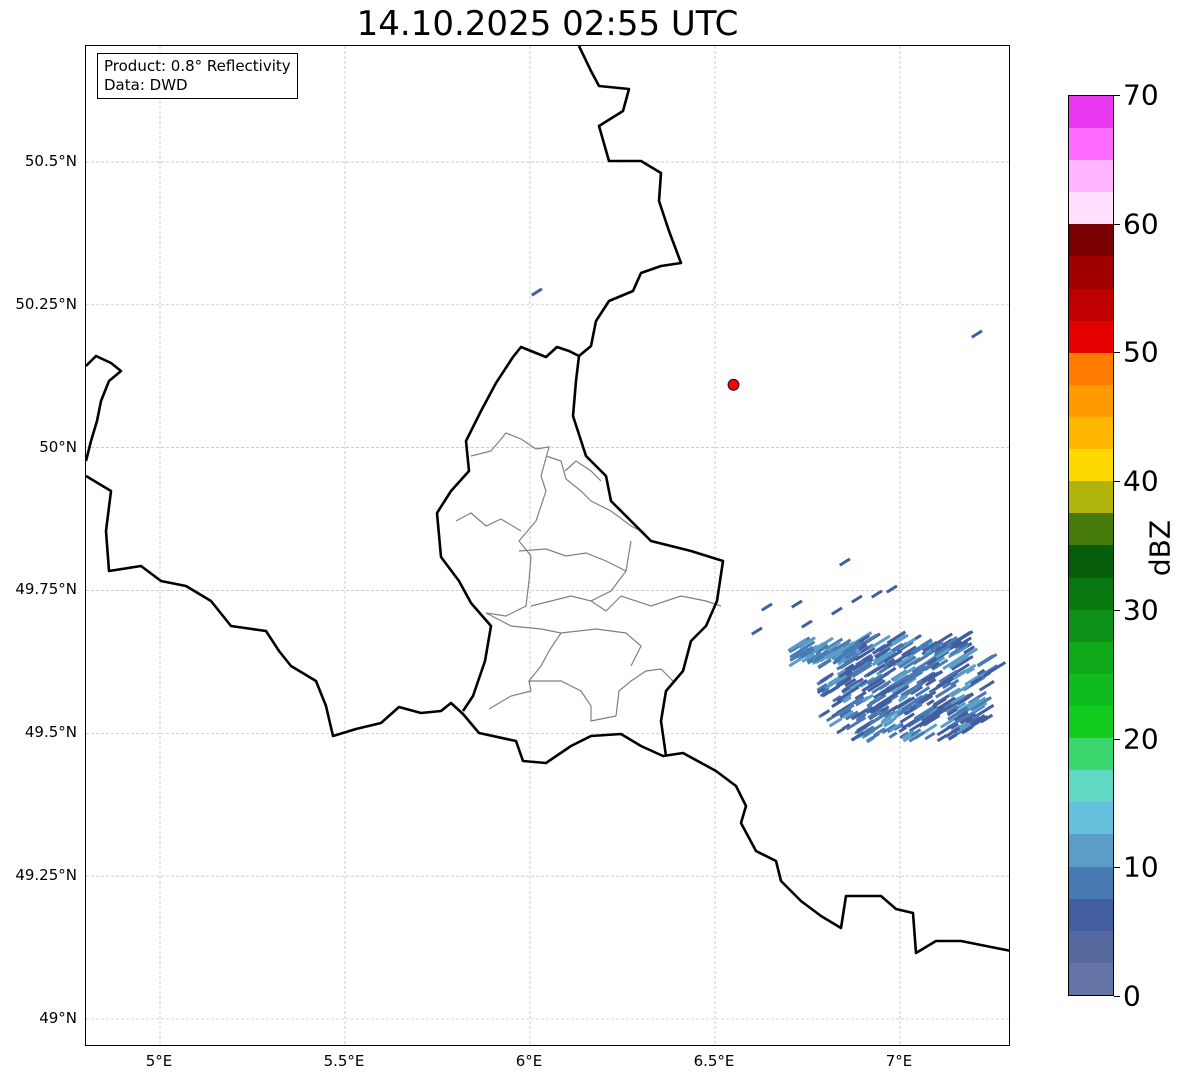 The height and width of the screenshot is (1081, 1202). Describe the element at coordinates (197, 66) in the screenshot. I see `product-label: Product: 0.8° Reflectivity` at that location.